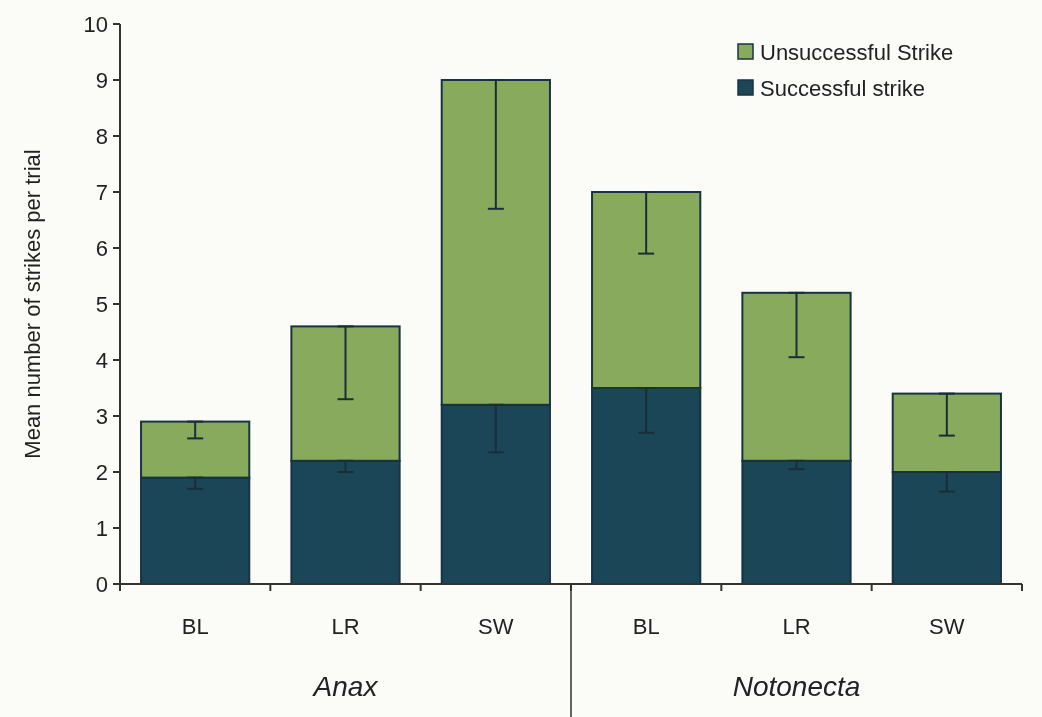 The width and height of the screenshot is (1042, 717). I want to click on y-tick-label: 7, so click(101, 192).